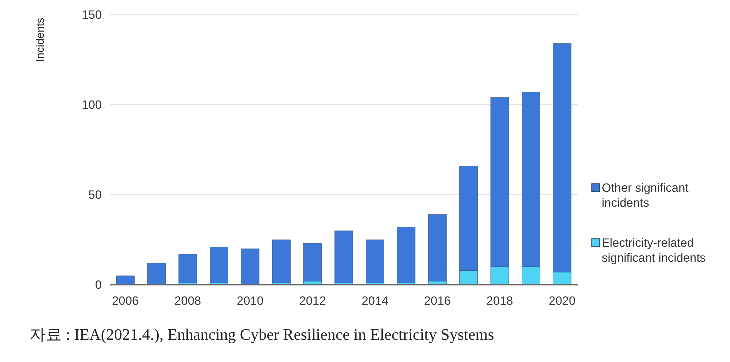  Describe the element at coordinates (646, 195) in the screenshot. I see `legend-label: Other significant incidents` at that location.